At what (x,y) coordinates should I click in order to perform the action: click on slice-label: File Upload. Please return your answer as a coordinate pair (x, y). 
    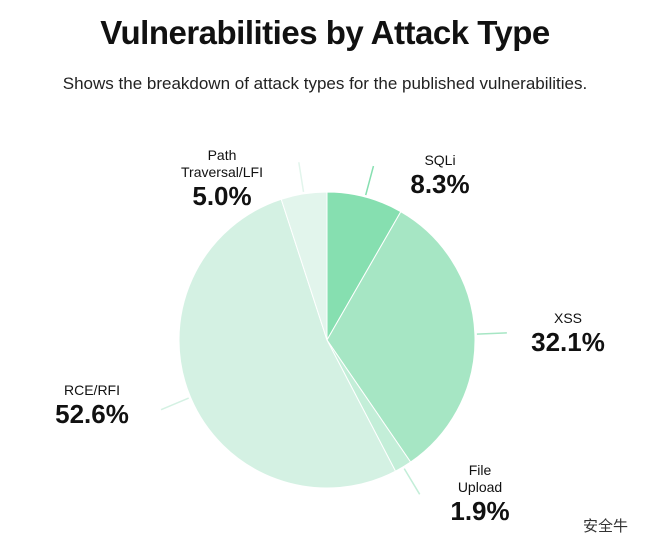
    Looking at the image, I should click on (480, 478).